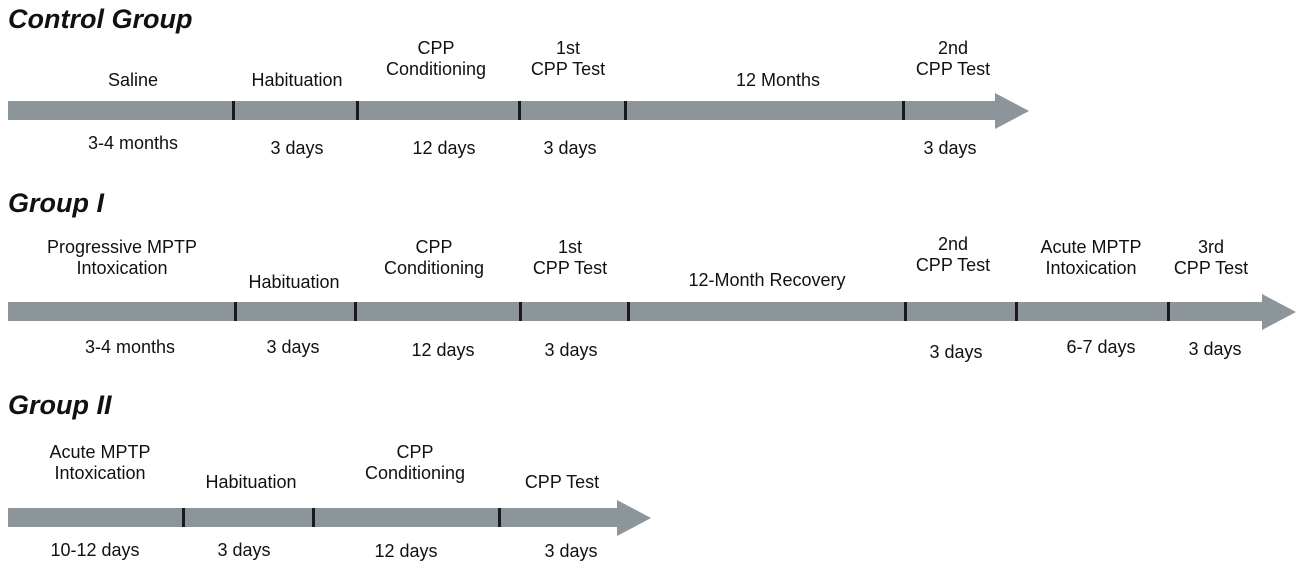  I want to click on group-0-phase-3-label: 1st CPP Test, so click(568, 59).